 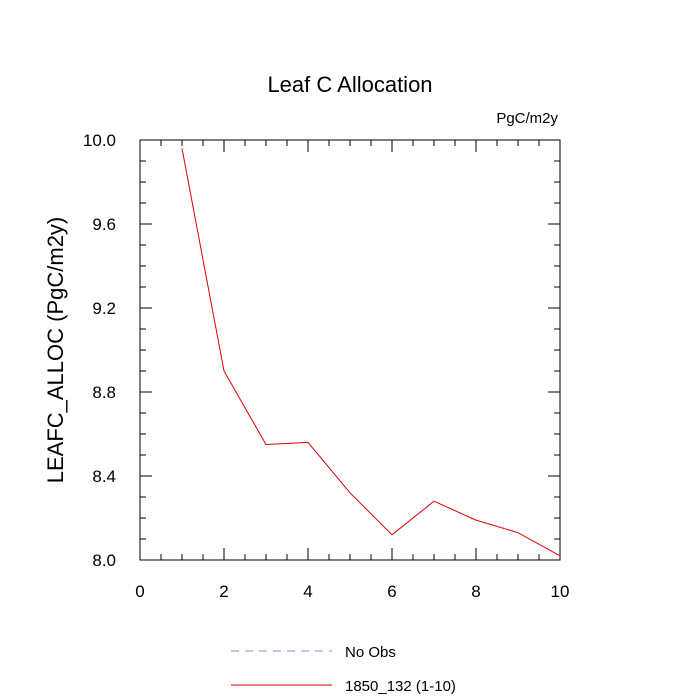 I want to click on y-tick-label: 8.0, so click(x=104, y=560).